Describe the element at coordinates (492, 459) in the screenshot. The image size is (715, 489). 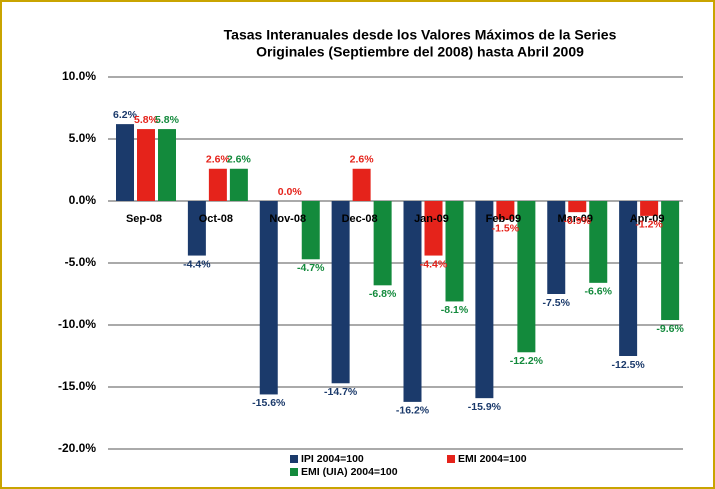
I see `legend-label: EMI 2004=100` at that location.